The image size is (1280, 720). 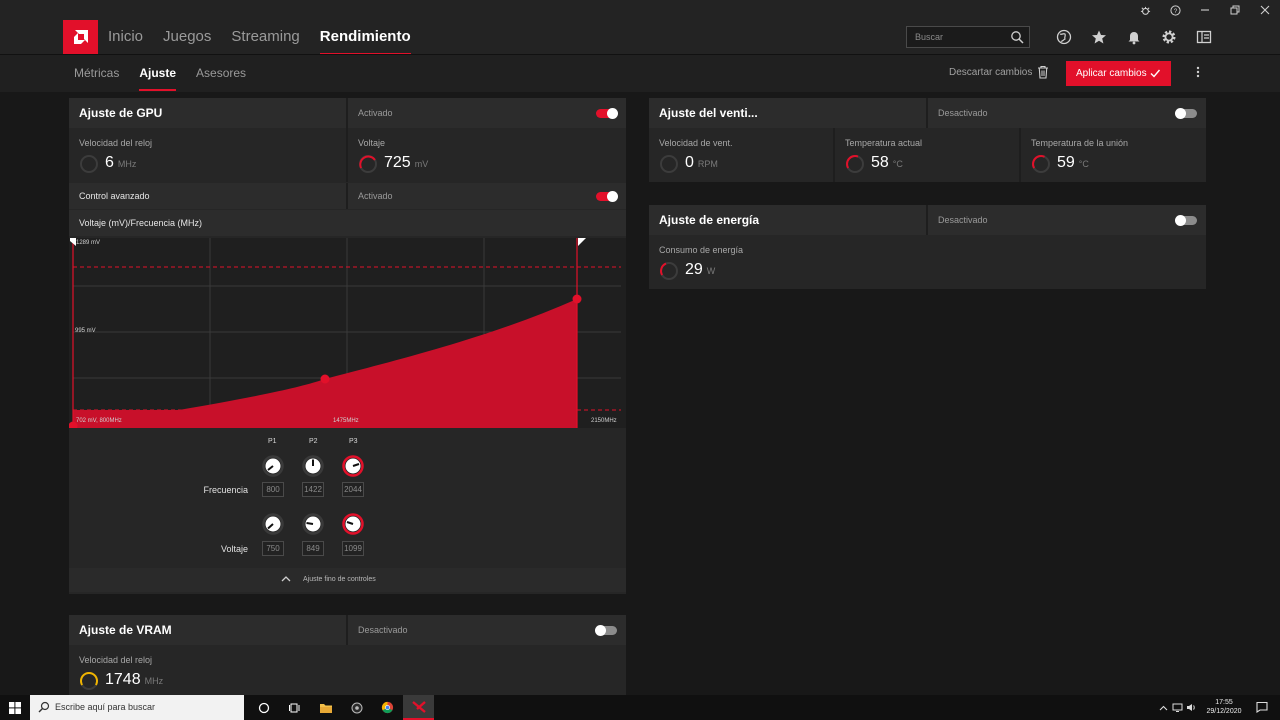 What do you see at coordinates (127, 164) in the screenshot?
I see `gpu-clock-unit: MHz` at bounding box center [127, 164].